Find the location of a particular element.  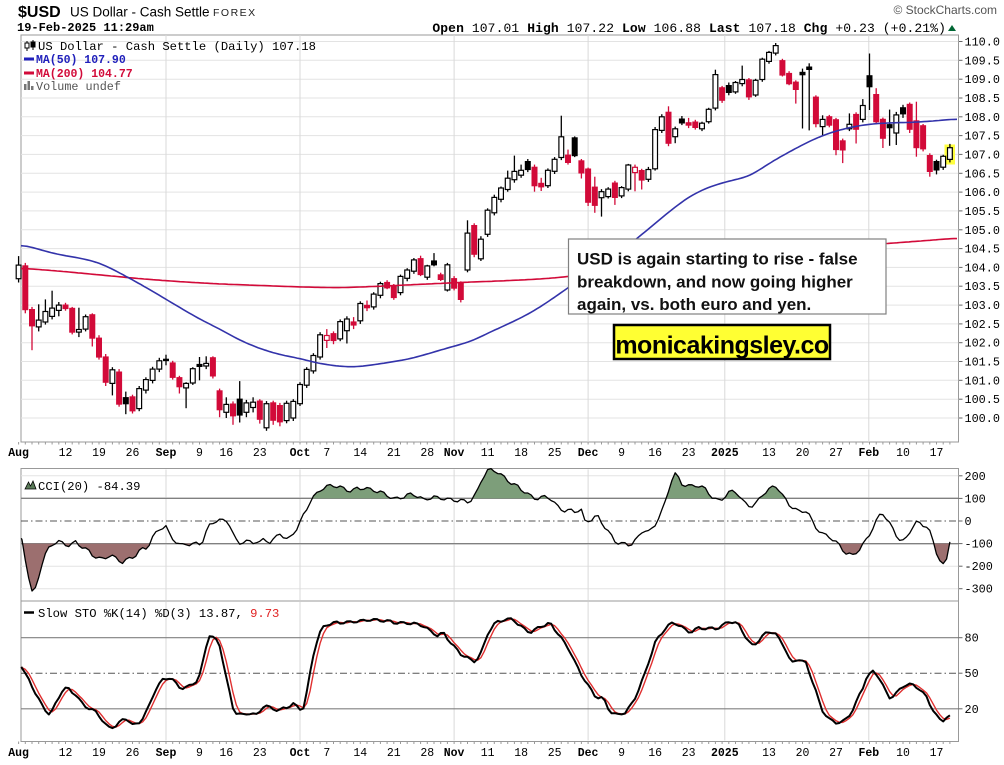

svg-text: 101.5 is located at coordinates (982, 363).